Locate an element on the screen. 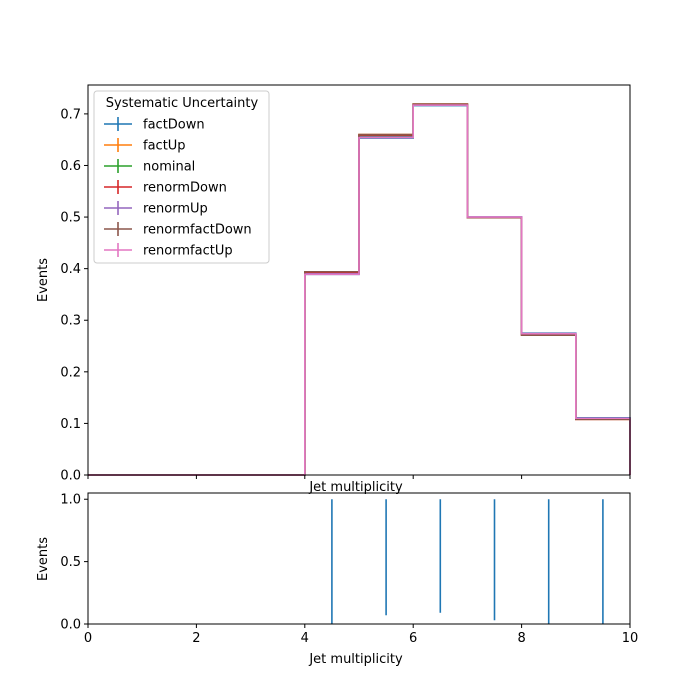 The width and height of the screenshot is (700, 700). top-y-tick-label: 0.5 is located at coordinates (70, 218).